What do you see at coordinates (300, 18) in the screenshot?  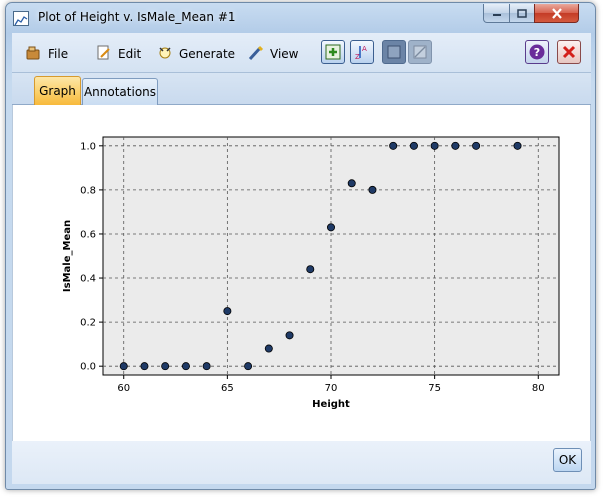 I see `title-bar: Plot of Height v. IsMale_Mean #1` at bounding box center [300, 18].